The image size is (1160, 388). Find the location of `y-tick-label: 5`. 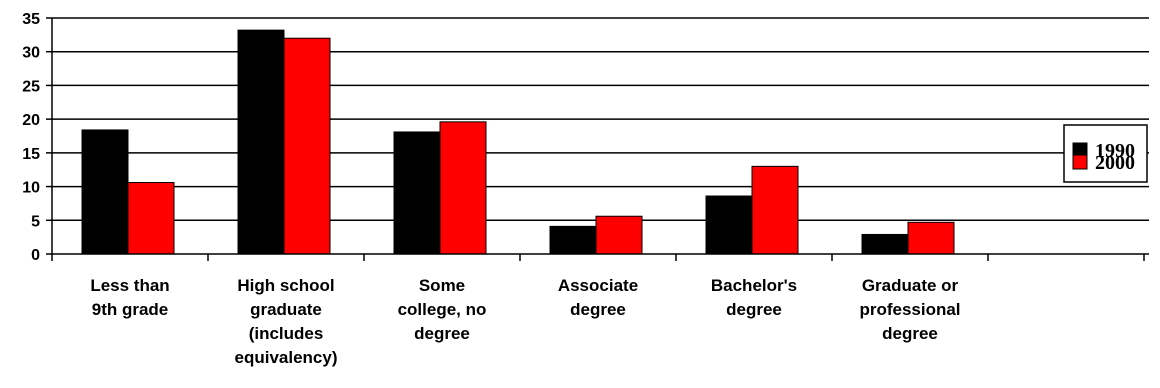

y-tick-label: 5 is located at coordinates (35, 221).